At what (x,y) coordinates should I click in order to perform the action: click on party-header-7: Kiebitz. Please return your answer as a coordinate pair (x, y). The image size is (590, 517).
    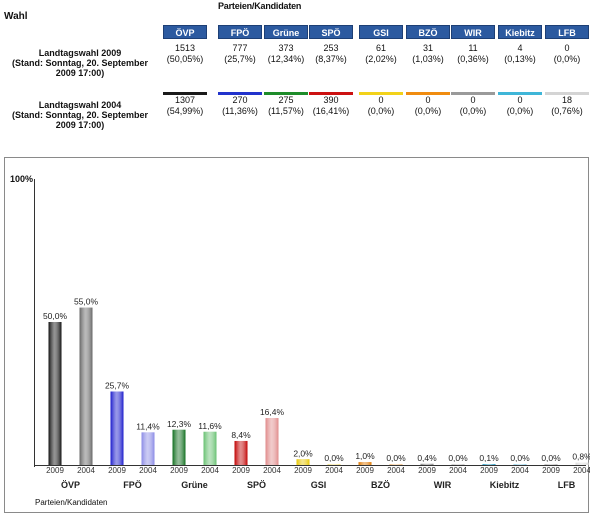
    Looking at the image, I should click on (520, 32).